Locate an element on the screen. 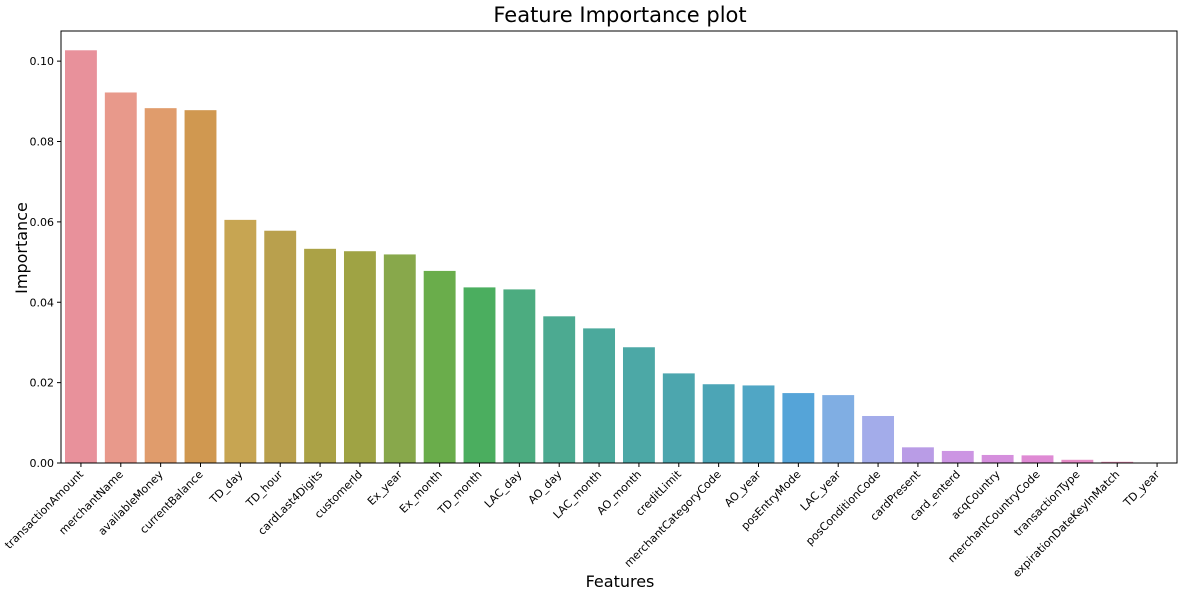 This screenshot has width=1185, height=601. bar-customerId is located at coordinates (359, 357).